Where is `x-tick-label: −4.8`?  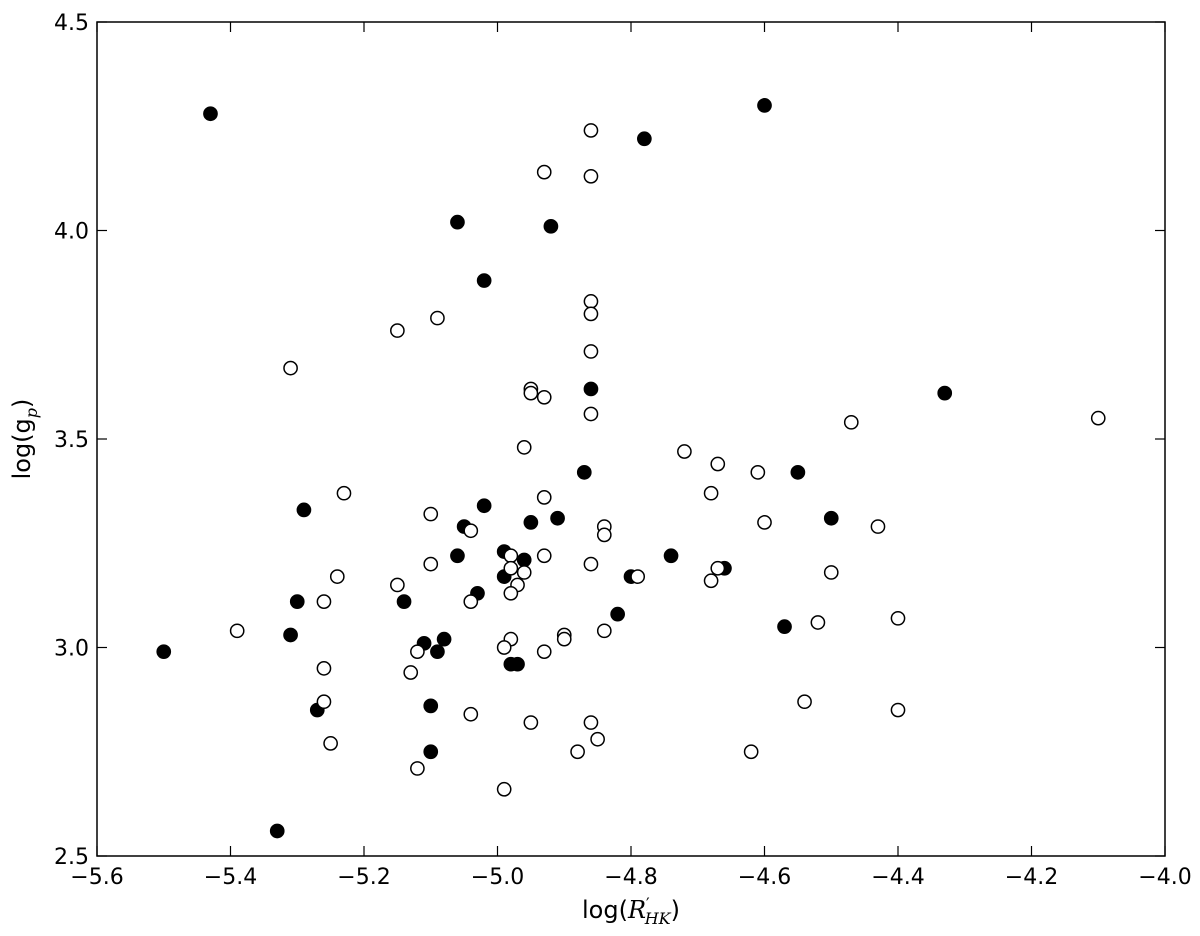
x-tick-label: −4.8 is located at coordinates (630, 877).